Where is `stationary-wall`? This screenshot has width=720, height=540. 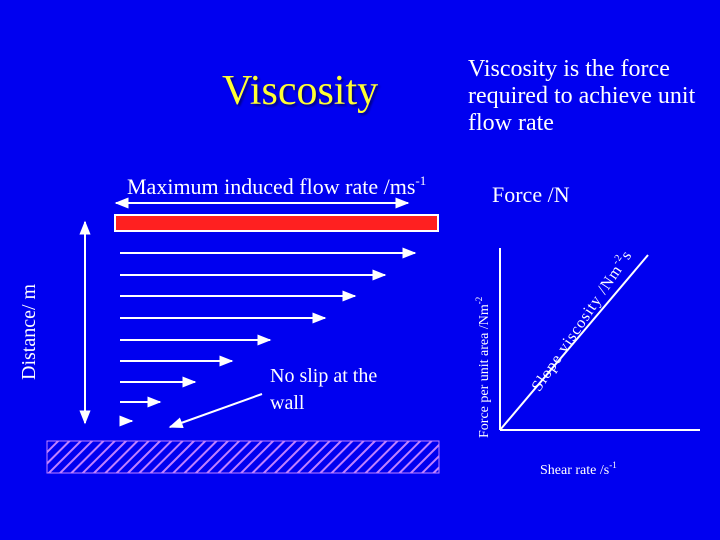
stationary-wall is located at coordinates (243, 457).